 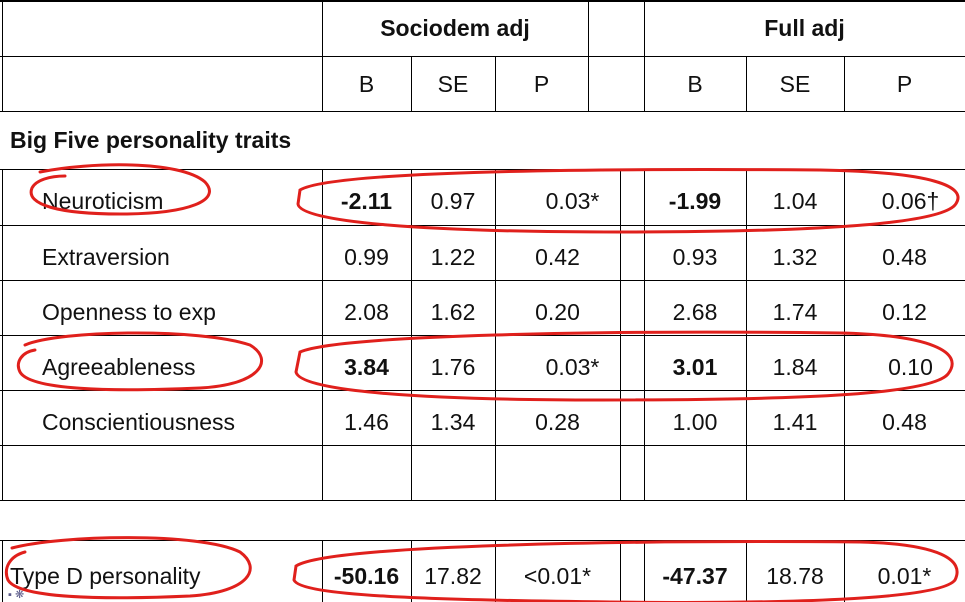 What do you see at coordinates (910, 366) in the screenshot?
I see `cell-value: 0.10` at bounding box center [910, 366].